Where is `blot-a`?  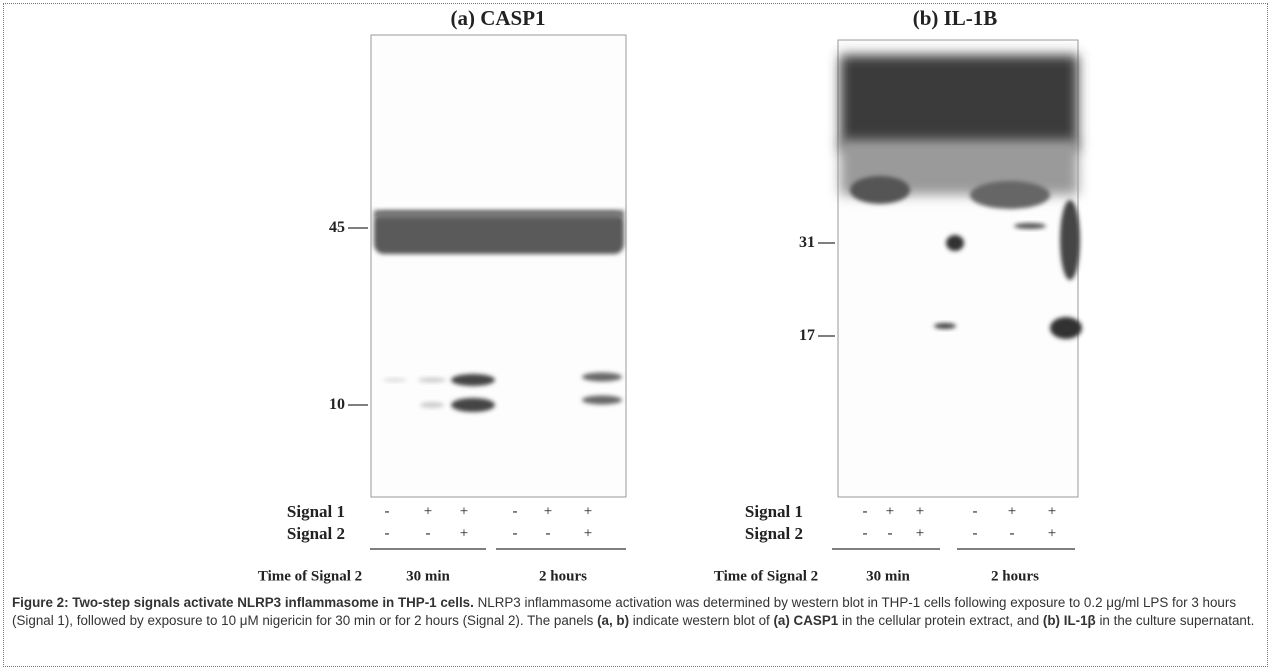
blot-a is located at coordinates (498, 266).